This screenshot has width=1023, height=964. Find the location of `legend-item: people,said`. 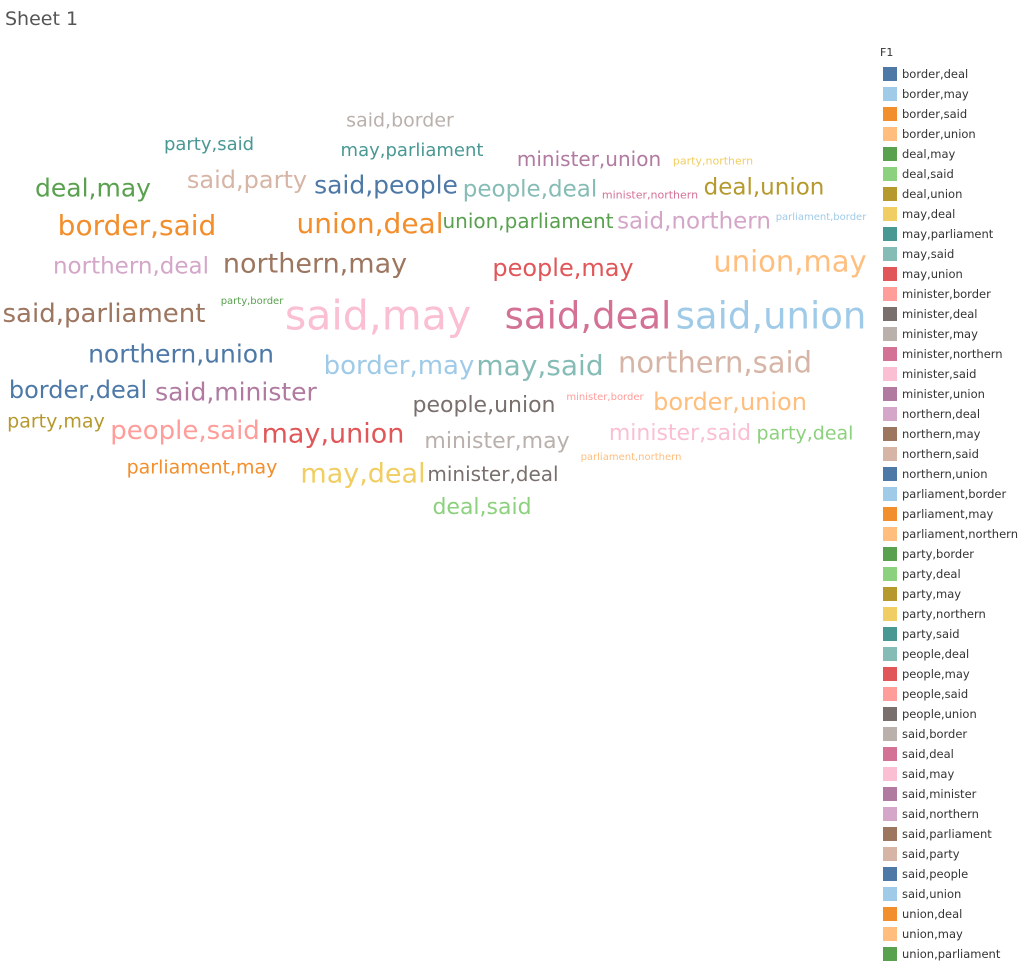

legend-item: people,said is located at coordinates (949, 694).